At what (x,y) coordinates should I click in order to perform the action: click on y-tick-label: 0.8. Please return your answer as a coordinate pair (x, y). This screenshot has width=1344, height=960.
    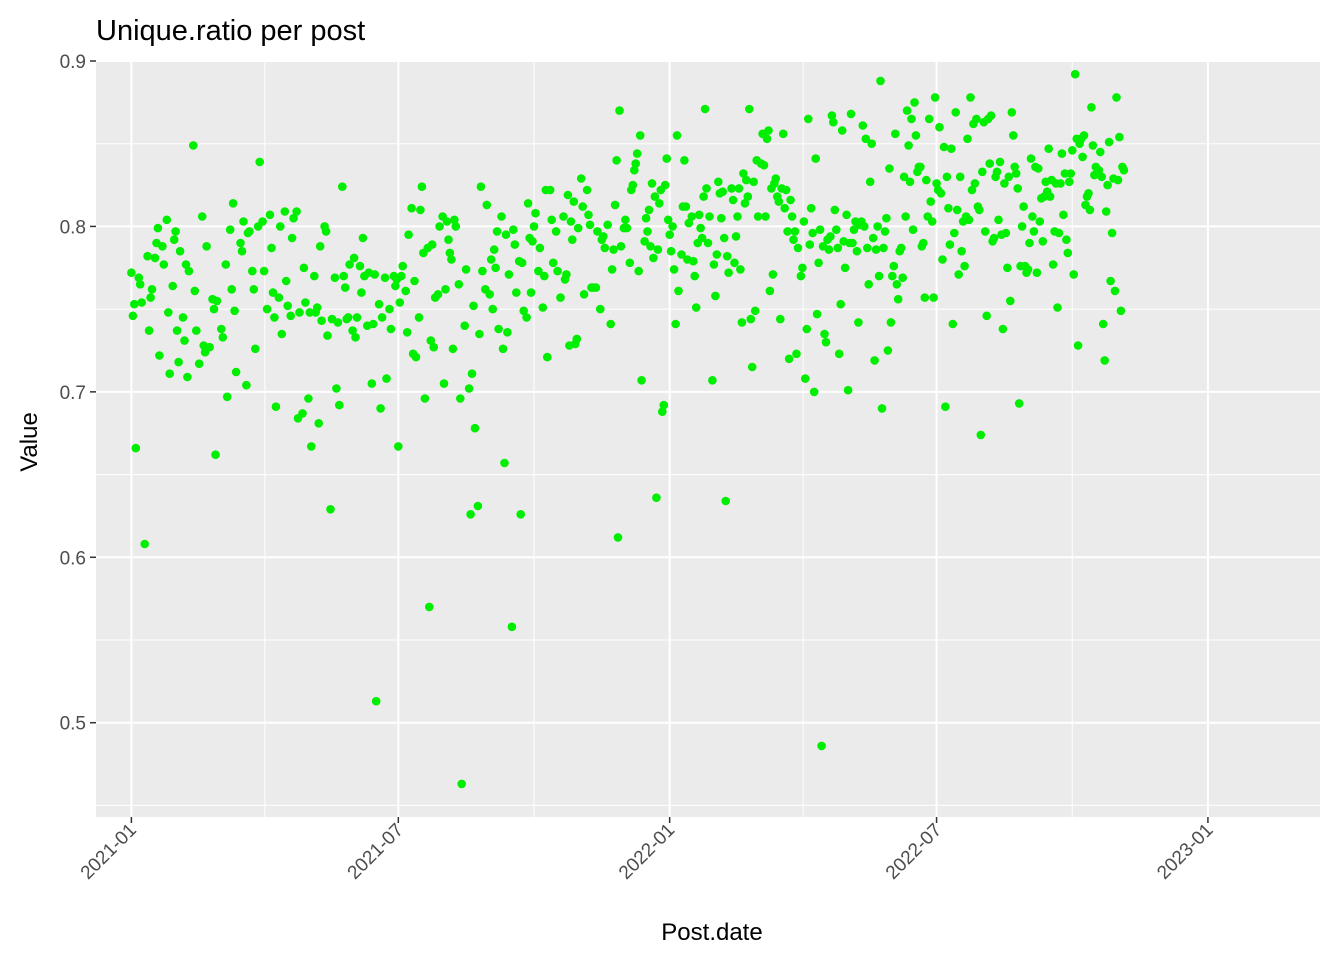
    Looking at the image, I should click on (73, 227).